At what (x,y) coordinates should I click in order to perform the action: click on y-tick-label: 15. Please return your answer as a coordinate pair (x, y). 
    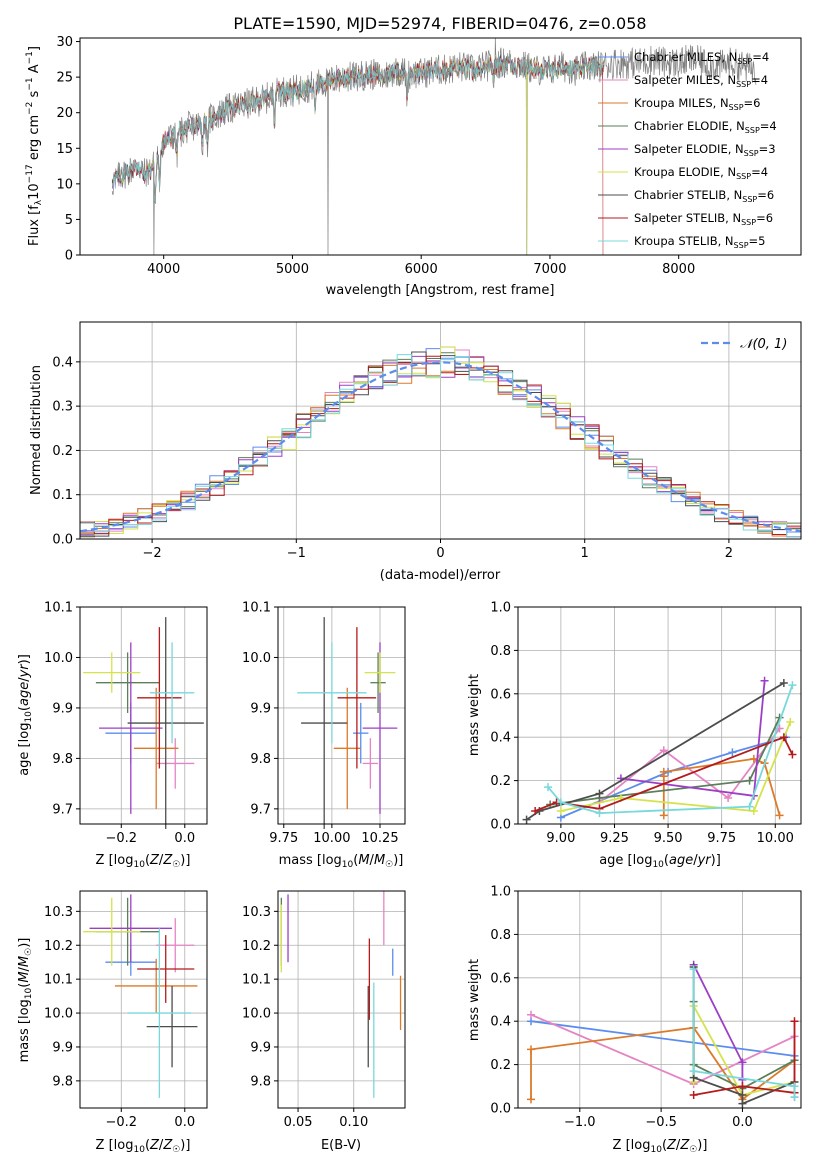
    Looking at the image, I should click on (64, 149).